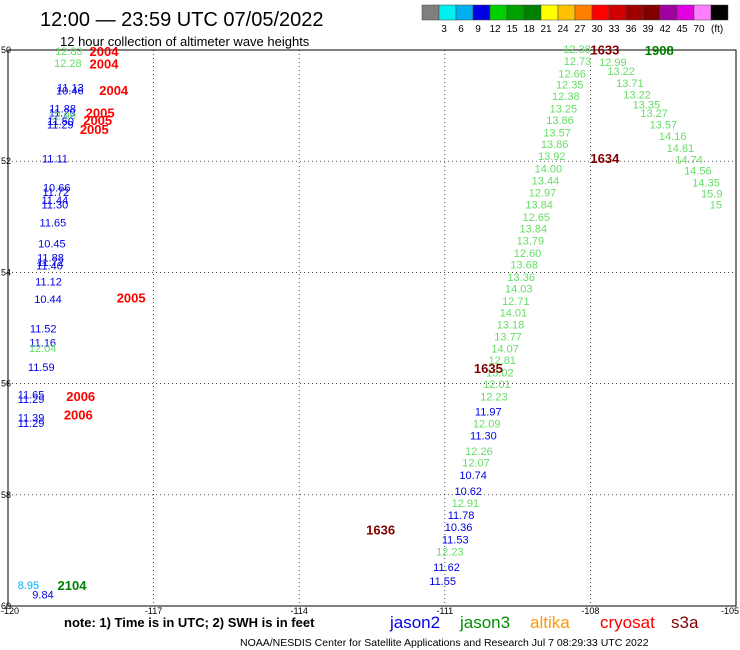 Image resolution: width=740 pixels, height=650 pixels. Describe the element at coordinates (28, 586) in the screenshot. I see `swh-reading-label: 8.95` at that location.